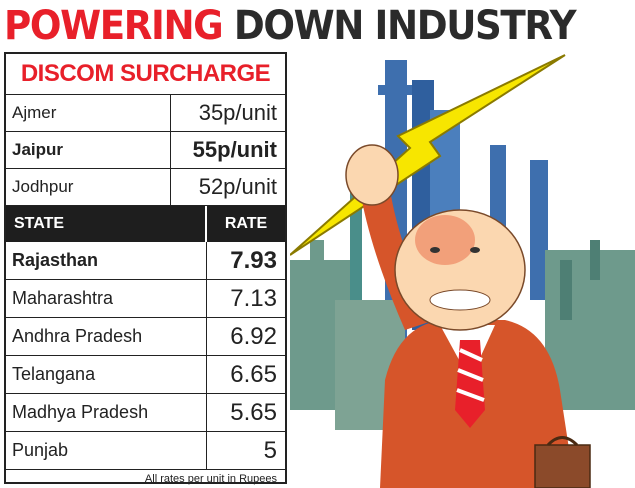  I want to click on rates-row: Rajasthan 7.93, so click(145, 261).